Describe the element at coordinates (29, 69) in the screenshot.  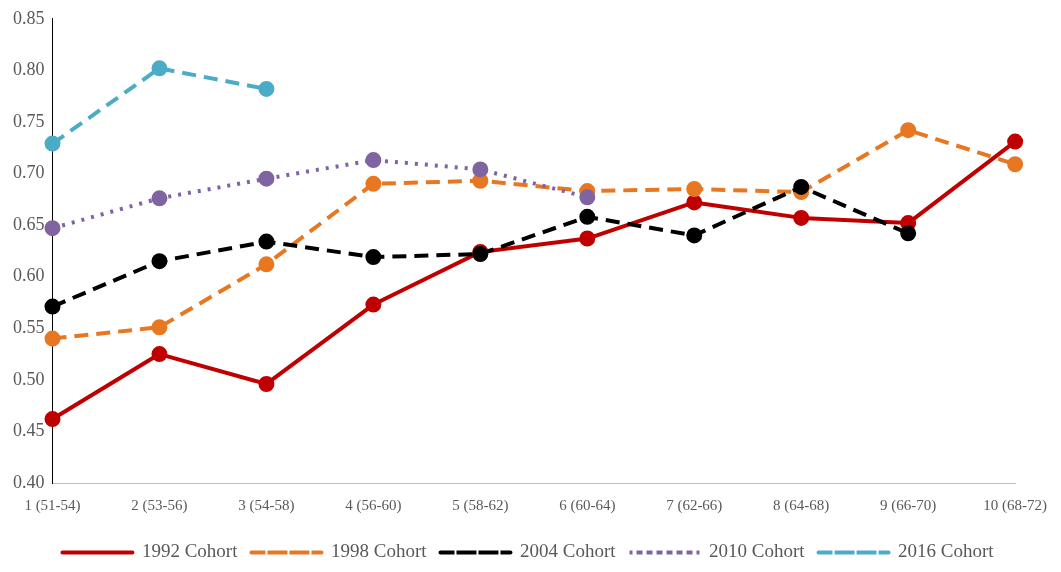
I see `y-tick-label: 0.80` at that location.